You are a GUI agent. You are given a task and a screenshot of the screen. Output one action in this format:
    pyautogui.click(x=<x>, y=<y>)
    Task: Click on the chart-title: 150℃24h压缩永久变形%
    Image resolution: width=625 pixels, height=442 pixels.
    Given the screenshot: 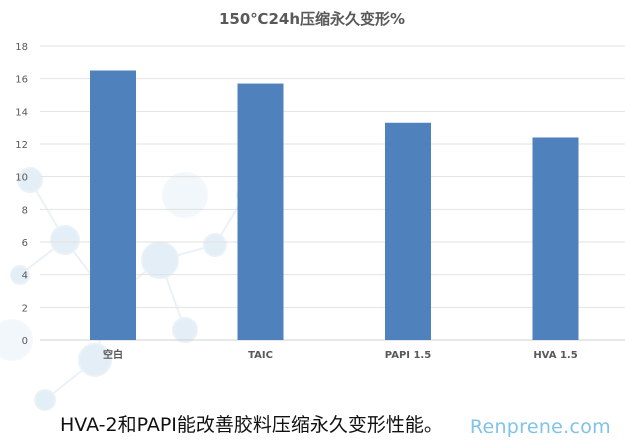 What is the action you would take?
    pyautogui.click(x=312, y=19)
    